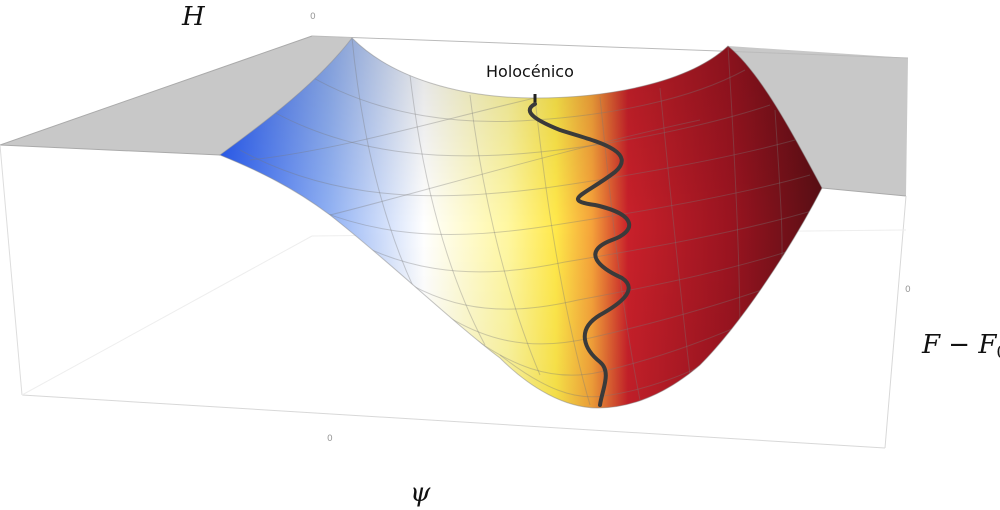 This screenshot has height=510, width=1000. Describe the element at coordinates (330, 439) in the screenshot. I see `tick-label-bottom: 0` at that location.